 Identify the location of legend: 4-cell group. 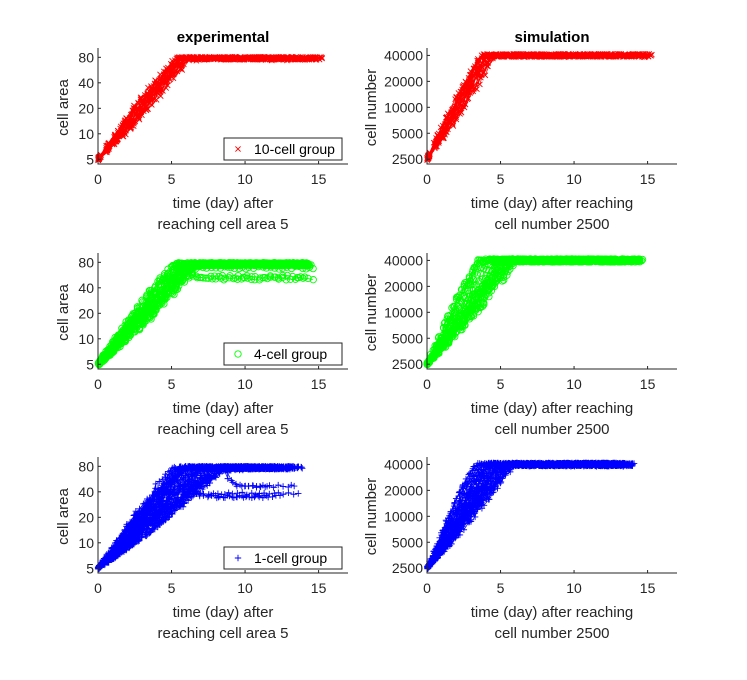
(283, 354).